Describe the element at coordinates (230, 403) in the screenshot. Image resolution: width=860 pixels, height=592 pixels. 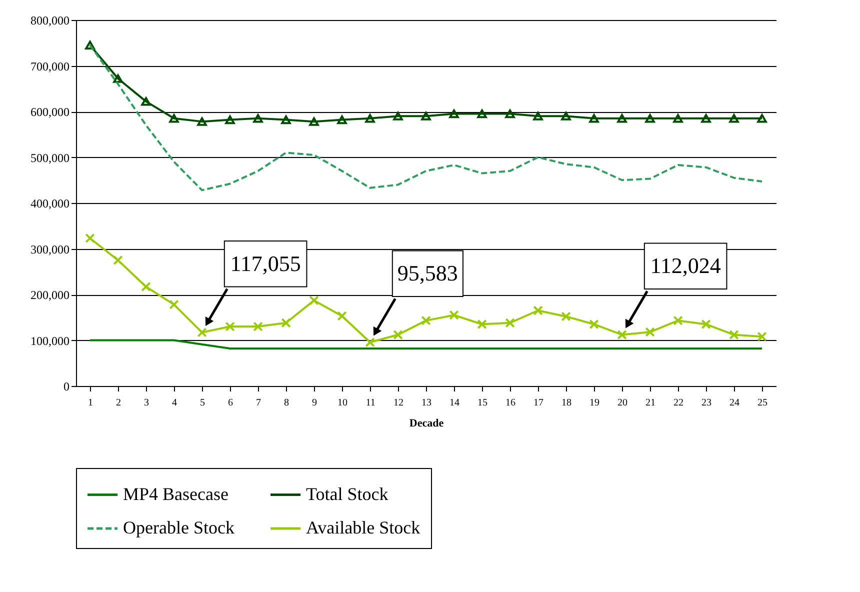
I see `x-tick-label: 6` at that location.